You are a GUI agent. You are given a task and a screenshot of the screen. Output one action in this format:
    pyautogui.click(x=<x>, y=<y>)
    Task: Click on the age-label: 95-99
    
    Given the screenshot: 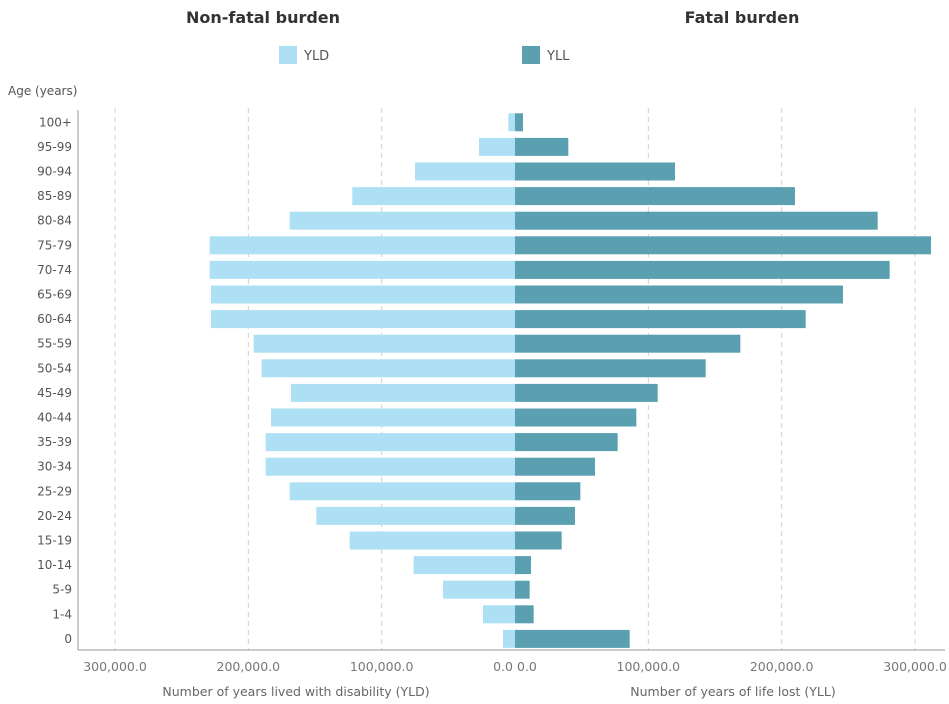 What is the action you would take?
    pyautogui.click(x=54, y=147)
    